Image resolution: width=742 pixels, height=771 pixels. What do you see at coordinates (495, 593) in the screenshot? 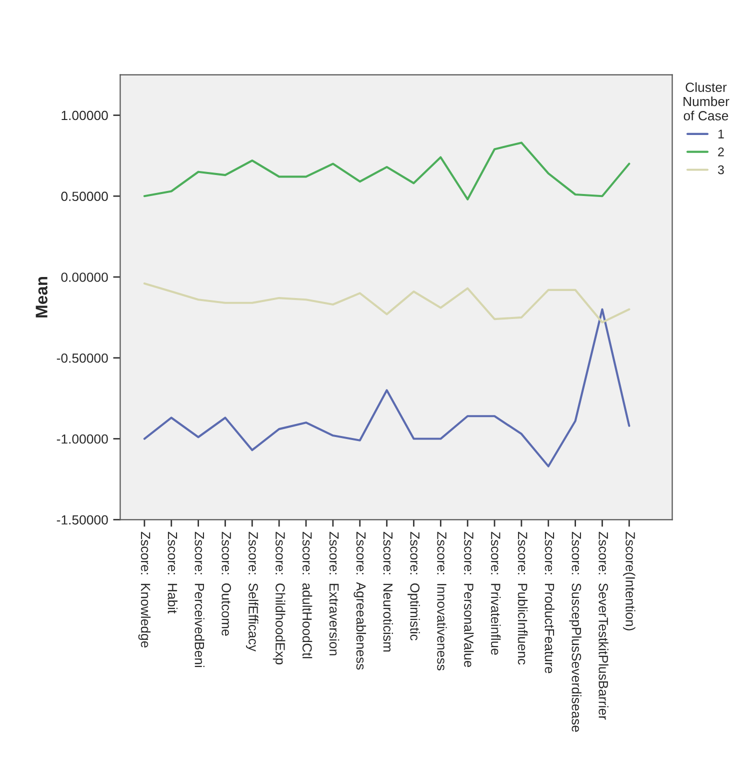
I see `x-tick-label: Zscore: Privateinflue` at bounding box center [495, 593].